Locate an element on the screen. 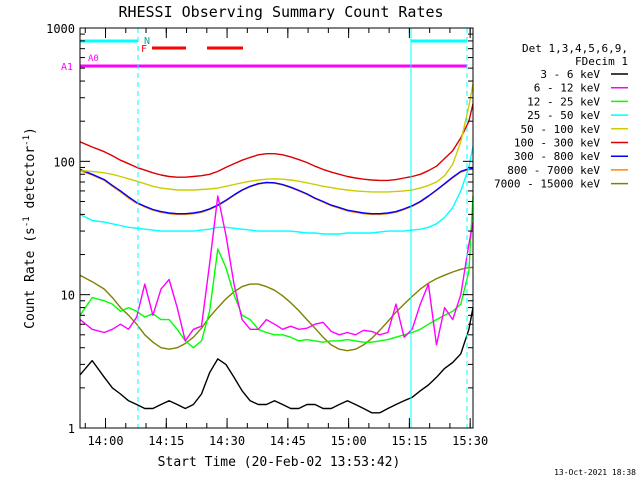 The width and height of the screenshot is (640, 480). x-tick-label: 14:00 is located at coordinates (105, 441).